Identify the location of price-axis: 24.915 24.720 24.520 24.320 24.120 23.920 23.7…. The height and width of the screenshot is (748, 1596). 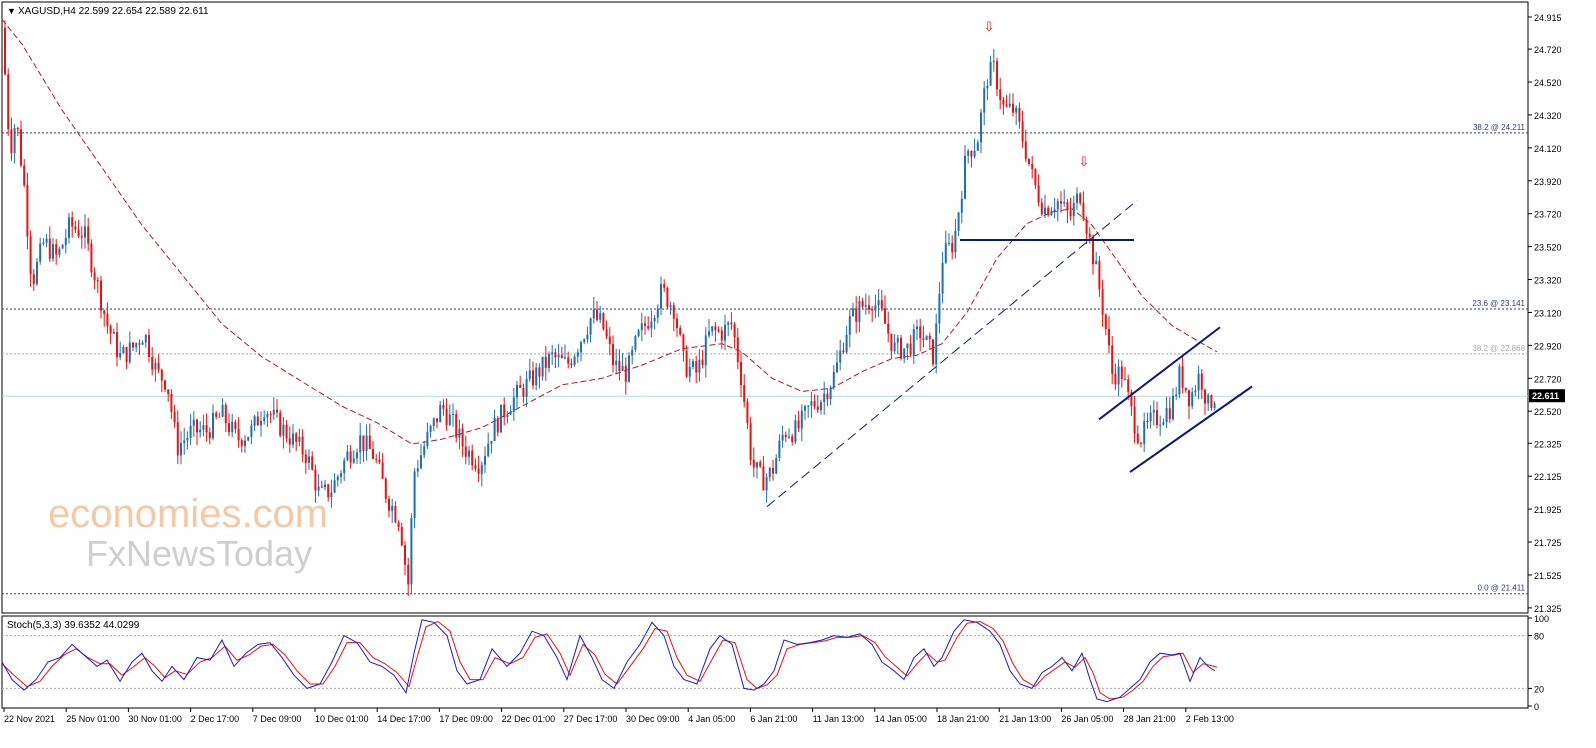
(1546, 313).